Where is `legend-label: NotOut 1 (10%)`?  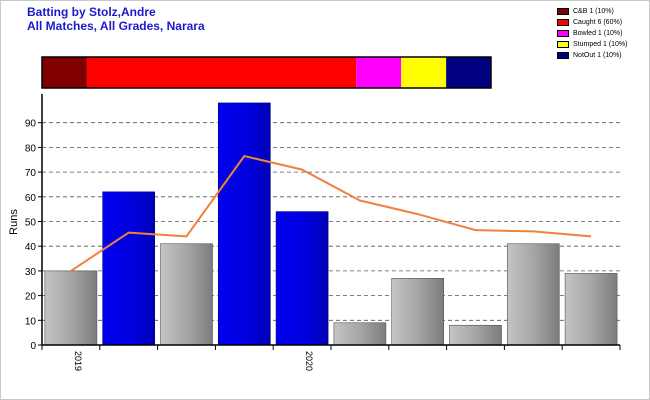
legend-label: NotOut 1 (10%) is located at coordinates (597, 55).